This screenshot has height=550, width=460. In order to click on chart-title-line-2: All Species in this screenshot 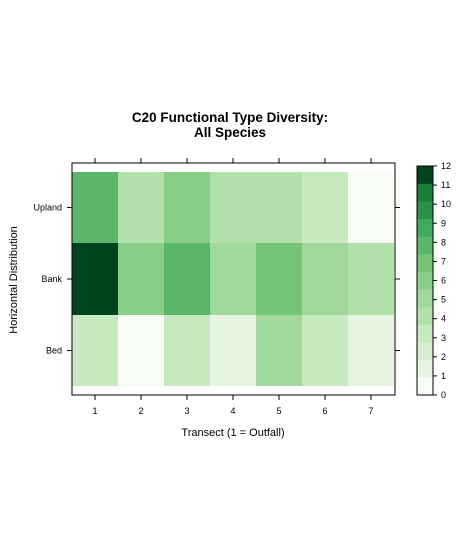, I will do `click(230, 132)`.